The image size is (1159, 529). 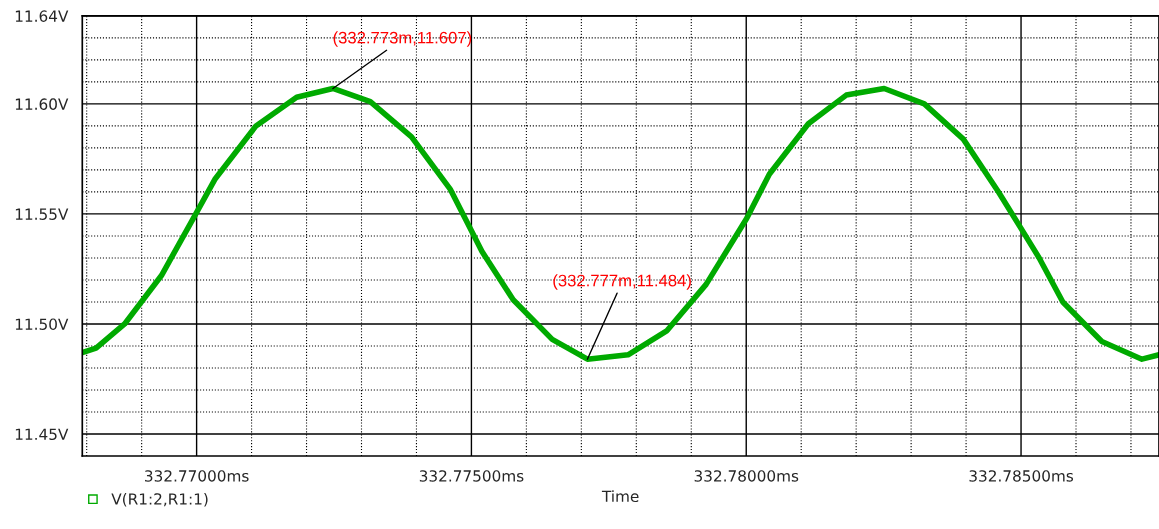 What do you see at coordinates (402, 39) in the screenshot?
I see `annotation: (332.773m,11.607)` at bounding box center [402, 39].